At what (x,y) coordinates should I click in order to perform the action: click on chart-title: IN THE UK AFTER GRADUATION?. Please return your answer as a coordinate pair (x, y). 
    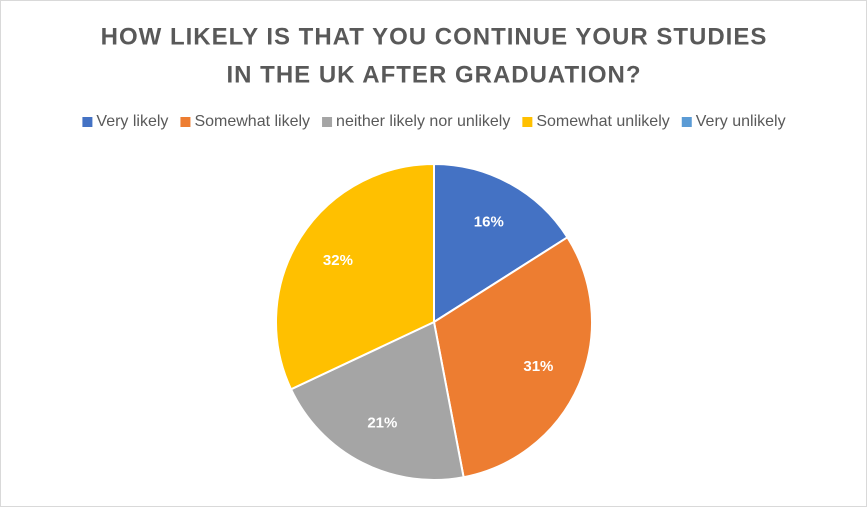
    Looking at the image, I should click on (434, 74).